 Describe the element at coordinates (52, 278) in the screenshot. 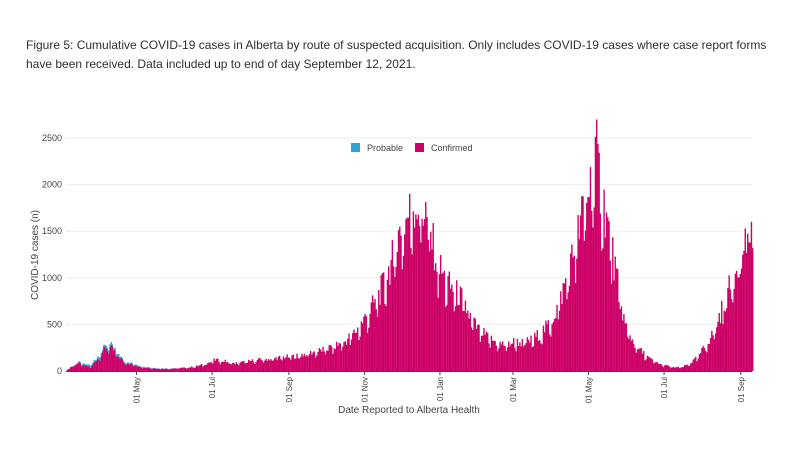

I see `y-tick-label: 1000` at that location.